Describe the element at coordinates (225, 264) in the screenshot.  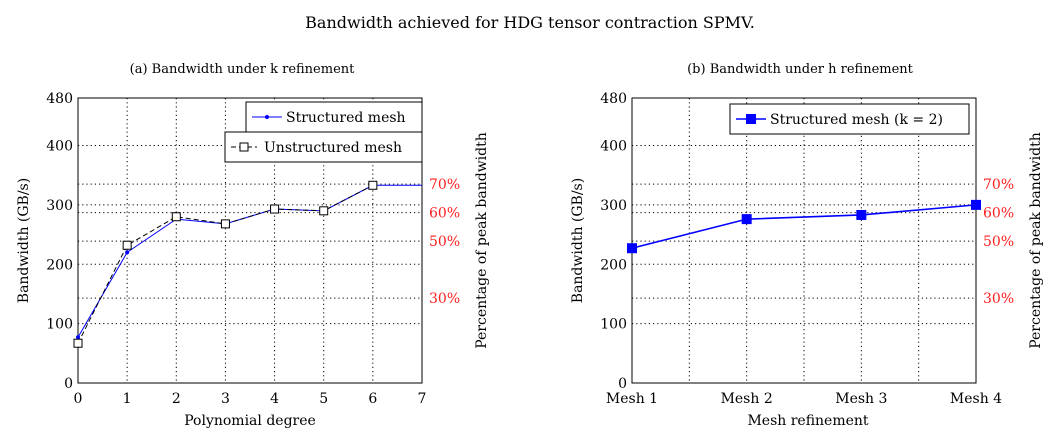
I see `series-dashed-square` at that location.